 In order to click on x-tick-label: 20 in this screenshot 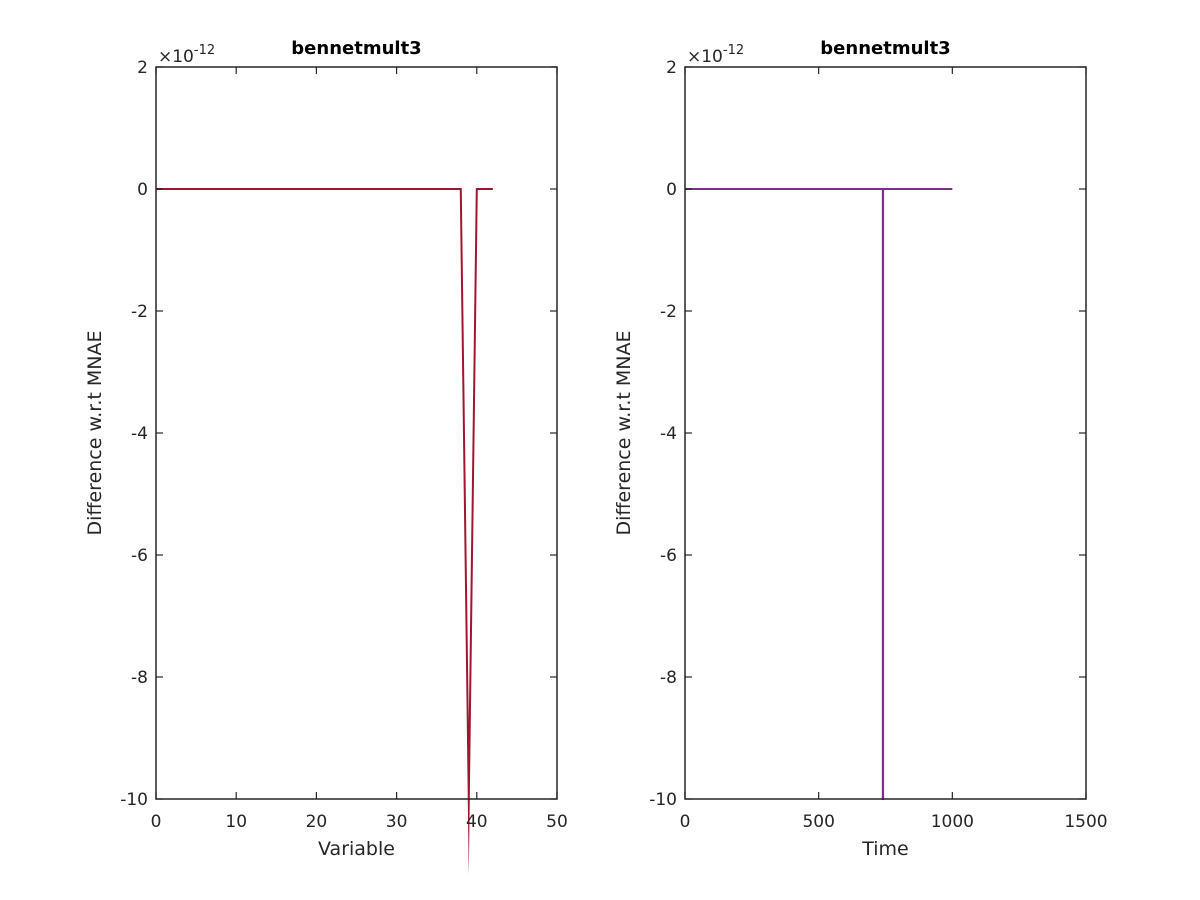, I will do `click(317, 822)`.